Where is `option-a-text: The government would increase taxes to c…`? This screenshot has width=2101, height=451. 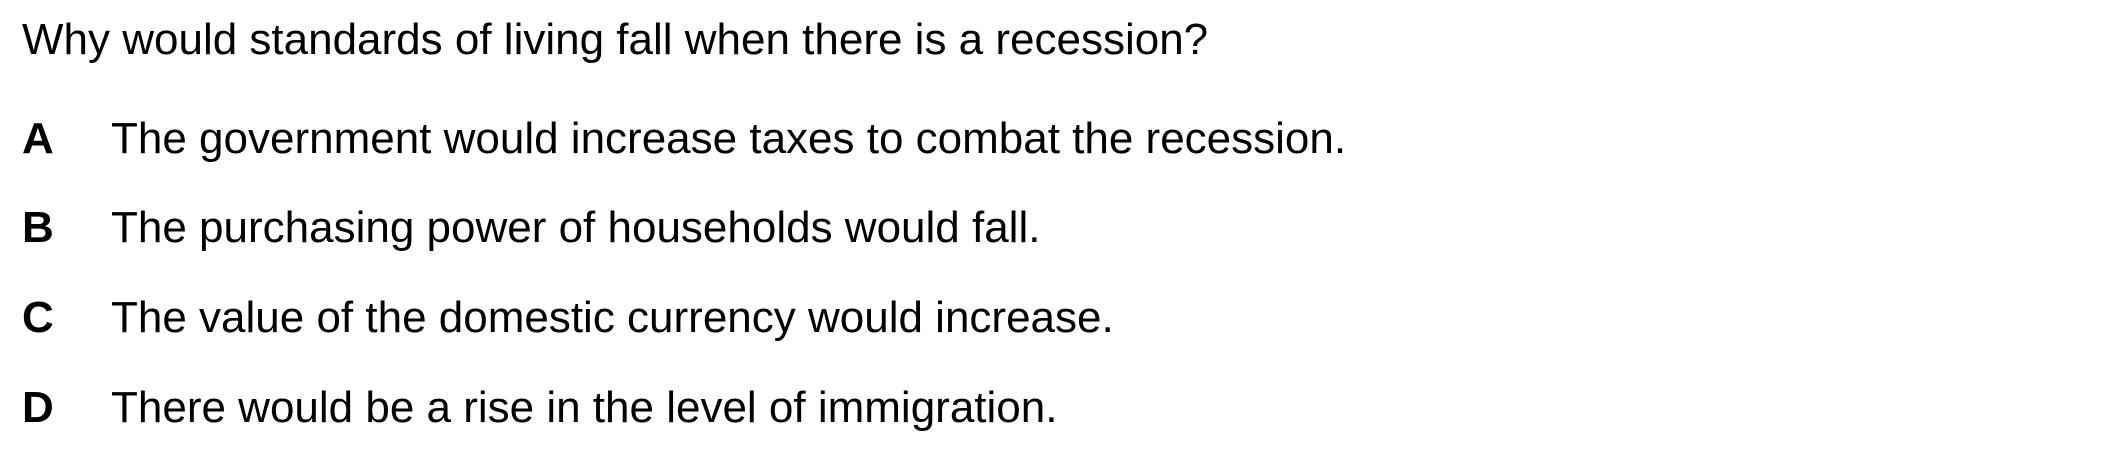 option-a-text: The government would increase taxes to c… is located at coordinates (729, 138).